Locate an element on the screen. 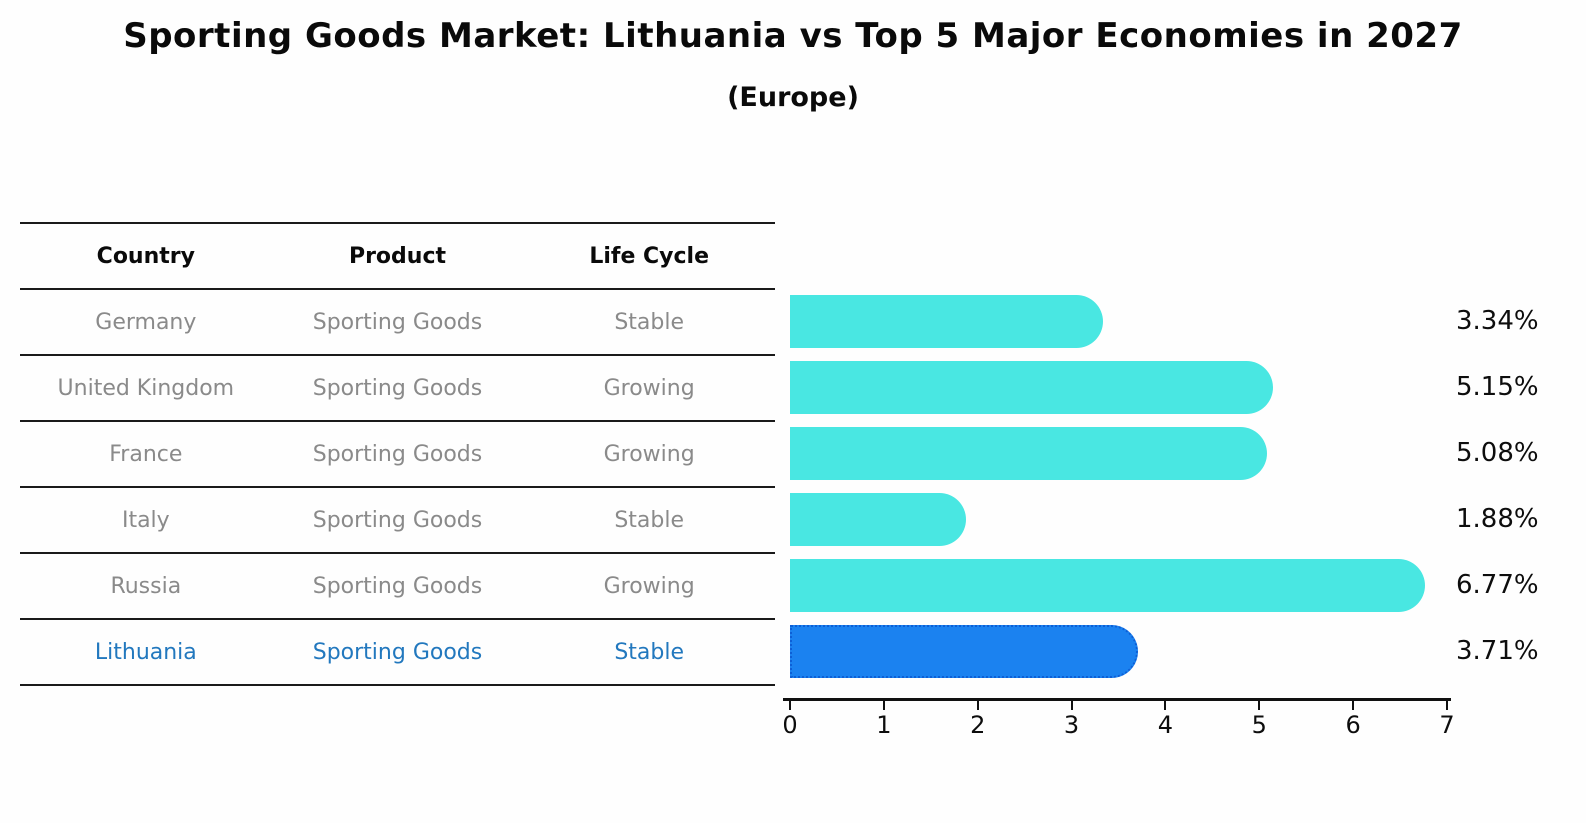  bar-russia is located at coordinates (1108, 585).